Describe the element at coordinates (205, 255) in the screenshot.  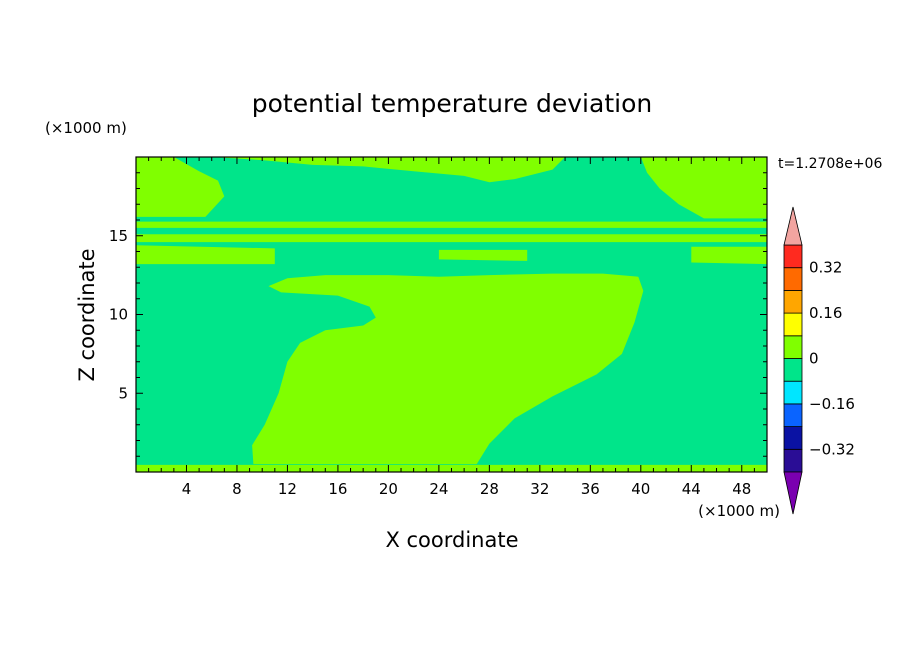
I see `region-upper-strip-left` at that location.